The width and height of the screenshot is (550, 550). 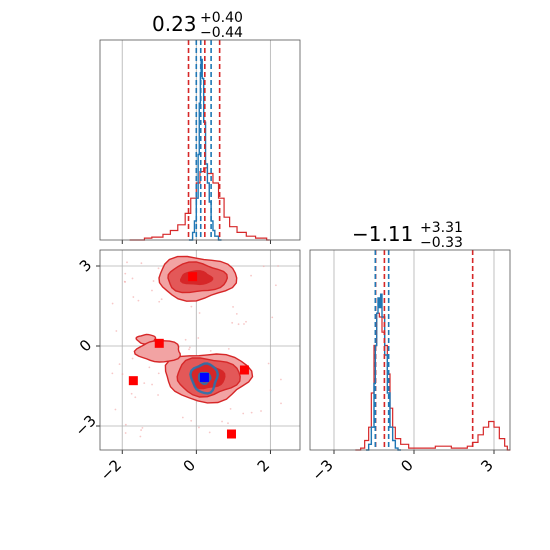 What do you see at coordinates (486, 465) in the screenshot?
I see `x-tick-label: 3` at bounding box center [486, 465].